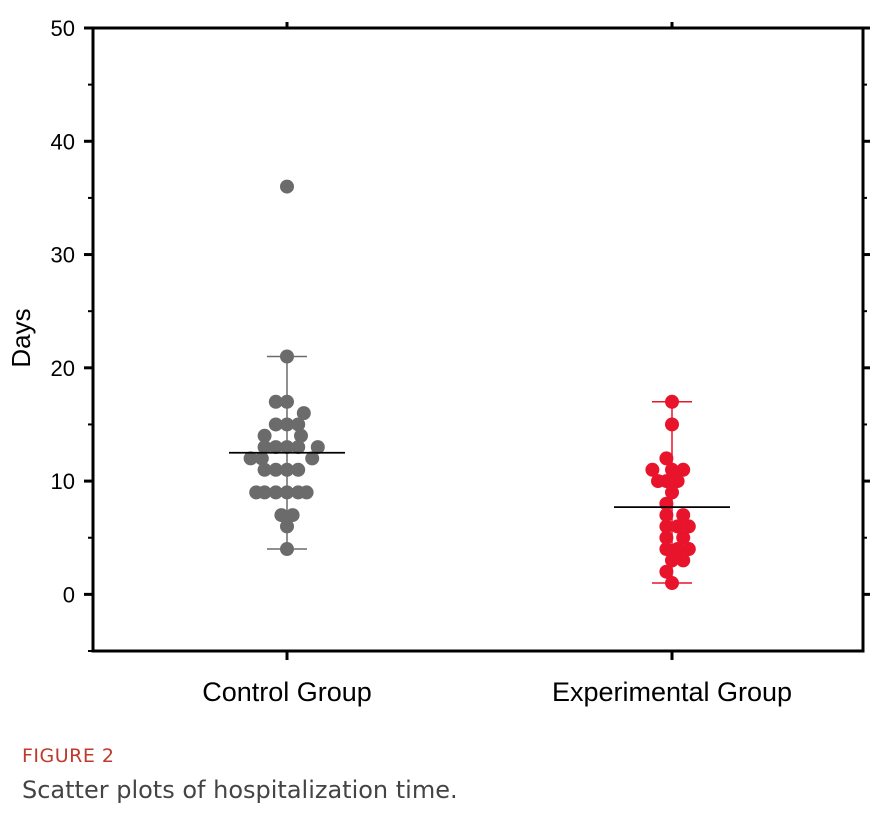 This screenshot has width=874, height=814. I want to click on y-tick-label: 50, so click(63, 28).